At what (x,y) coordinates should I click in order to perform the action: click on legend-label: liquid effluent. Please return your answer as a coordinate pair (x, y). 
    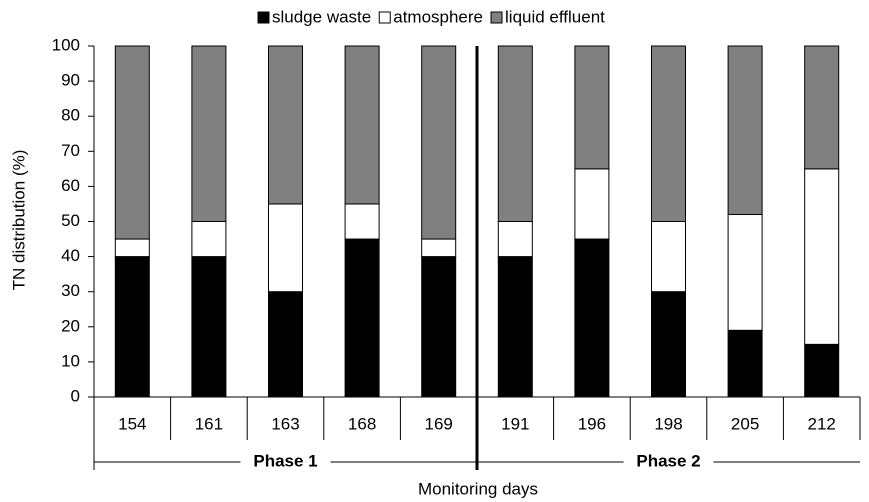
    Looking at the image, I should click on (555, 16).